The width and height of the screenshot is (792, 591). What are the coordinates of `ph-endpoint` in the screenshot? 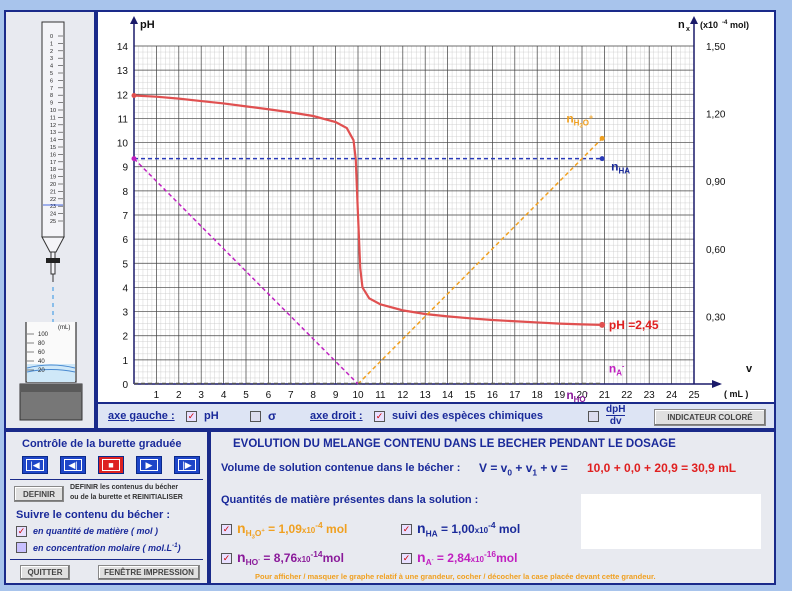 It's located at (602, 324).